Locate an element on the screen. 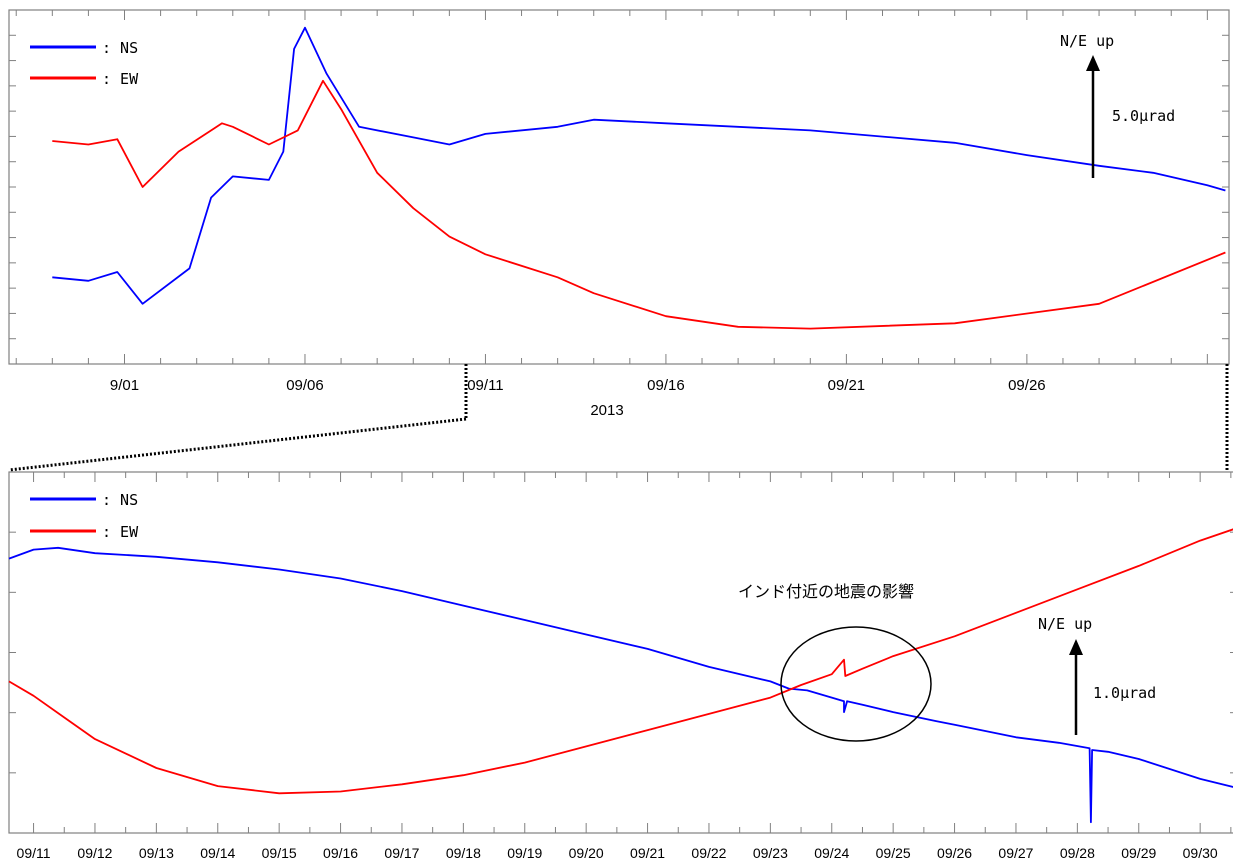 The width and height of the screenshot is (1233, 865). bottom-scale-bar: N/E up 1.0μrad is located at coordinates (1097, 675).